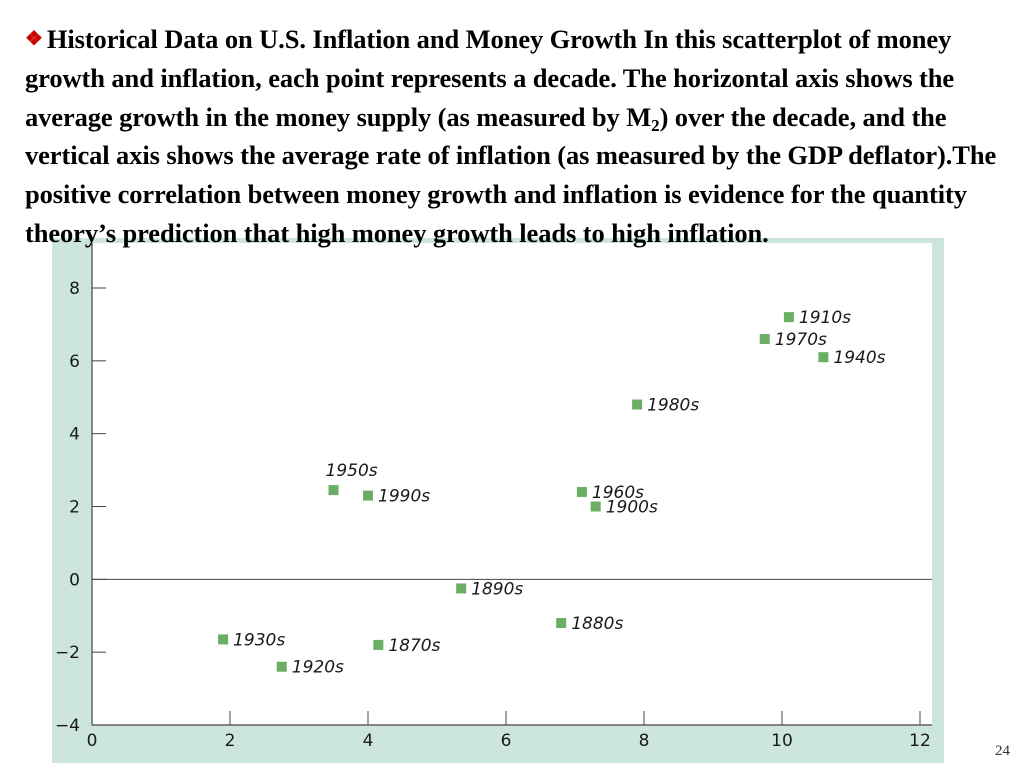 Image resolution: width=1024 pixels, height=768 pixels. Describe the element at coordinates (223, 639) in the screenshot. I see `data-point-1930s` at that location.